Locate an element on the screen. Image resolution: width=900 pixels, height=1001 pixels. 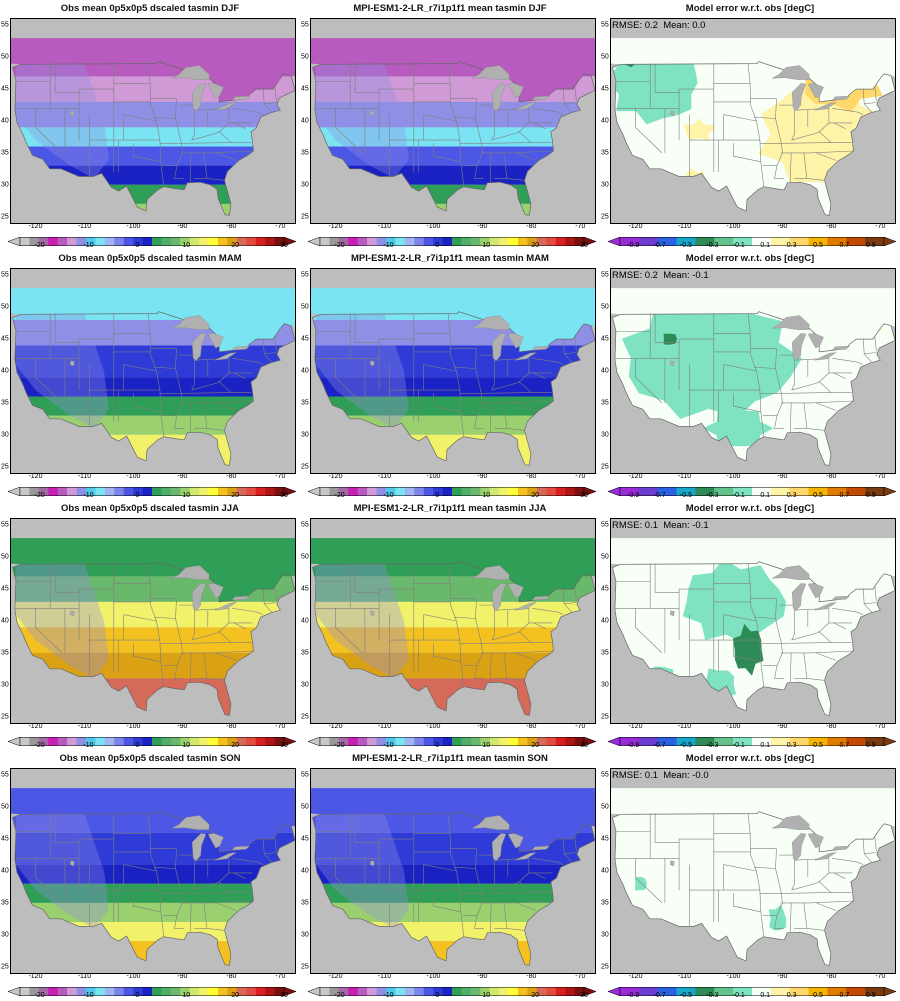
error-region is located at coordinates (670, 339).